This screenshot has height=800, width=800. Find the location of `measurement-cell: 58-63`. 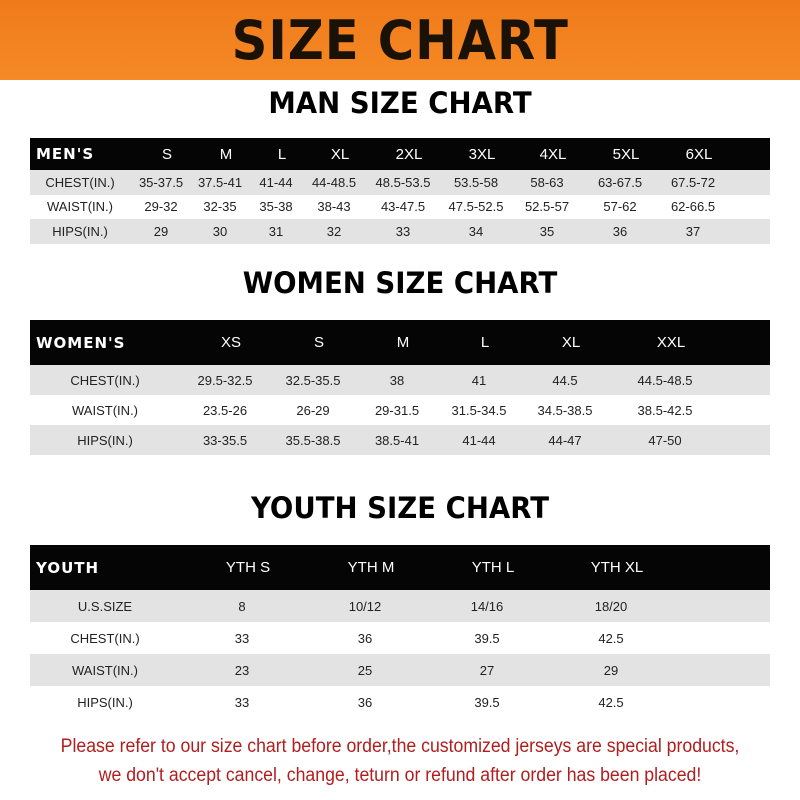

measurement-cell: 58-63 is located at coordinates (547, 182).